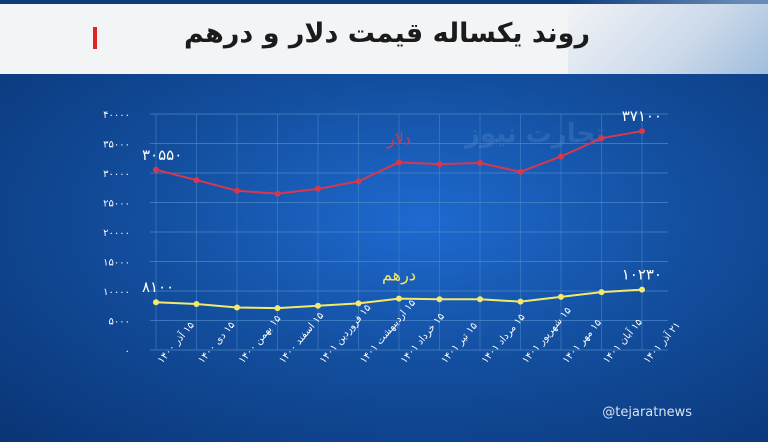 This screenshot has height=442, width=768. What do you see at coordinates (116, 204) in the screenshot?
I see `y-tick-label: ۲۵۰۰۰` at bounding box center [116, 204].